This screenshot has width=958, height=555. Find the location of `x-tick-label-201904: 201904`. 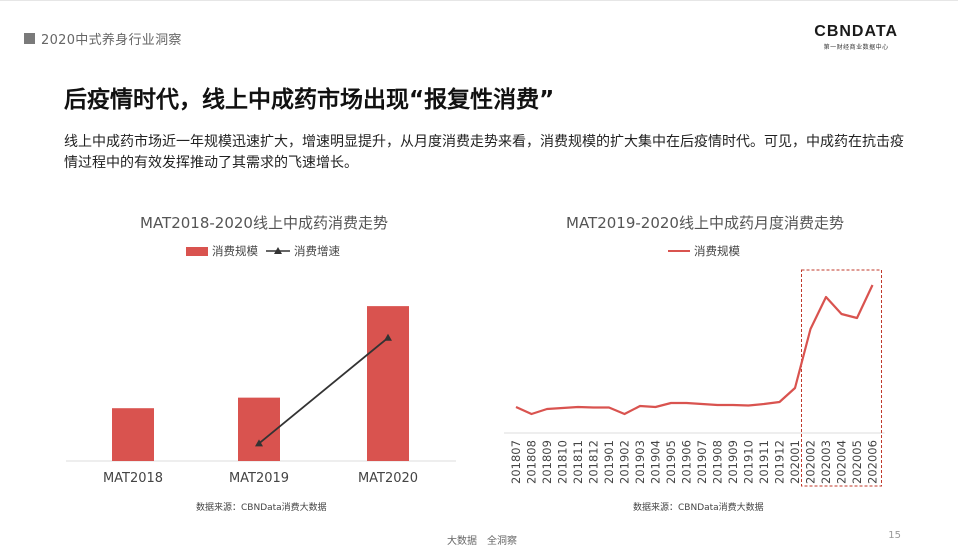

x-tick-label-201904: 201904 is located at coordinates (656, 462).